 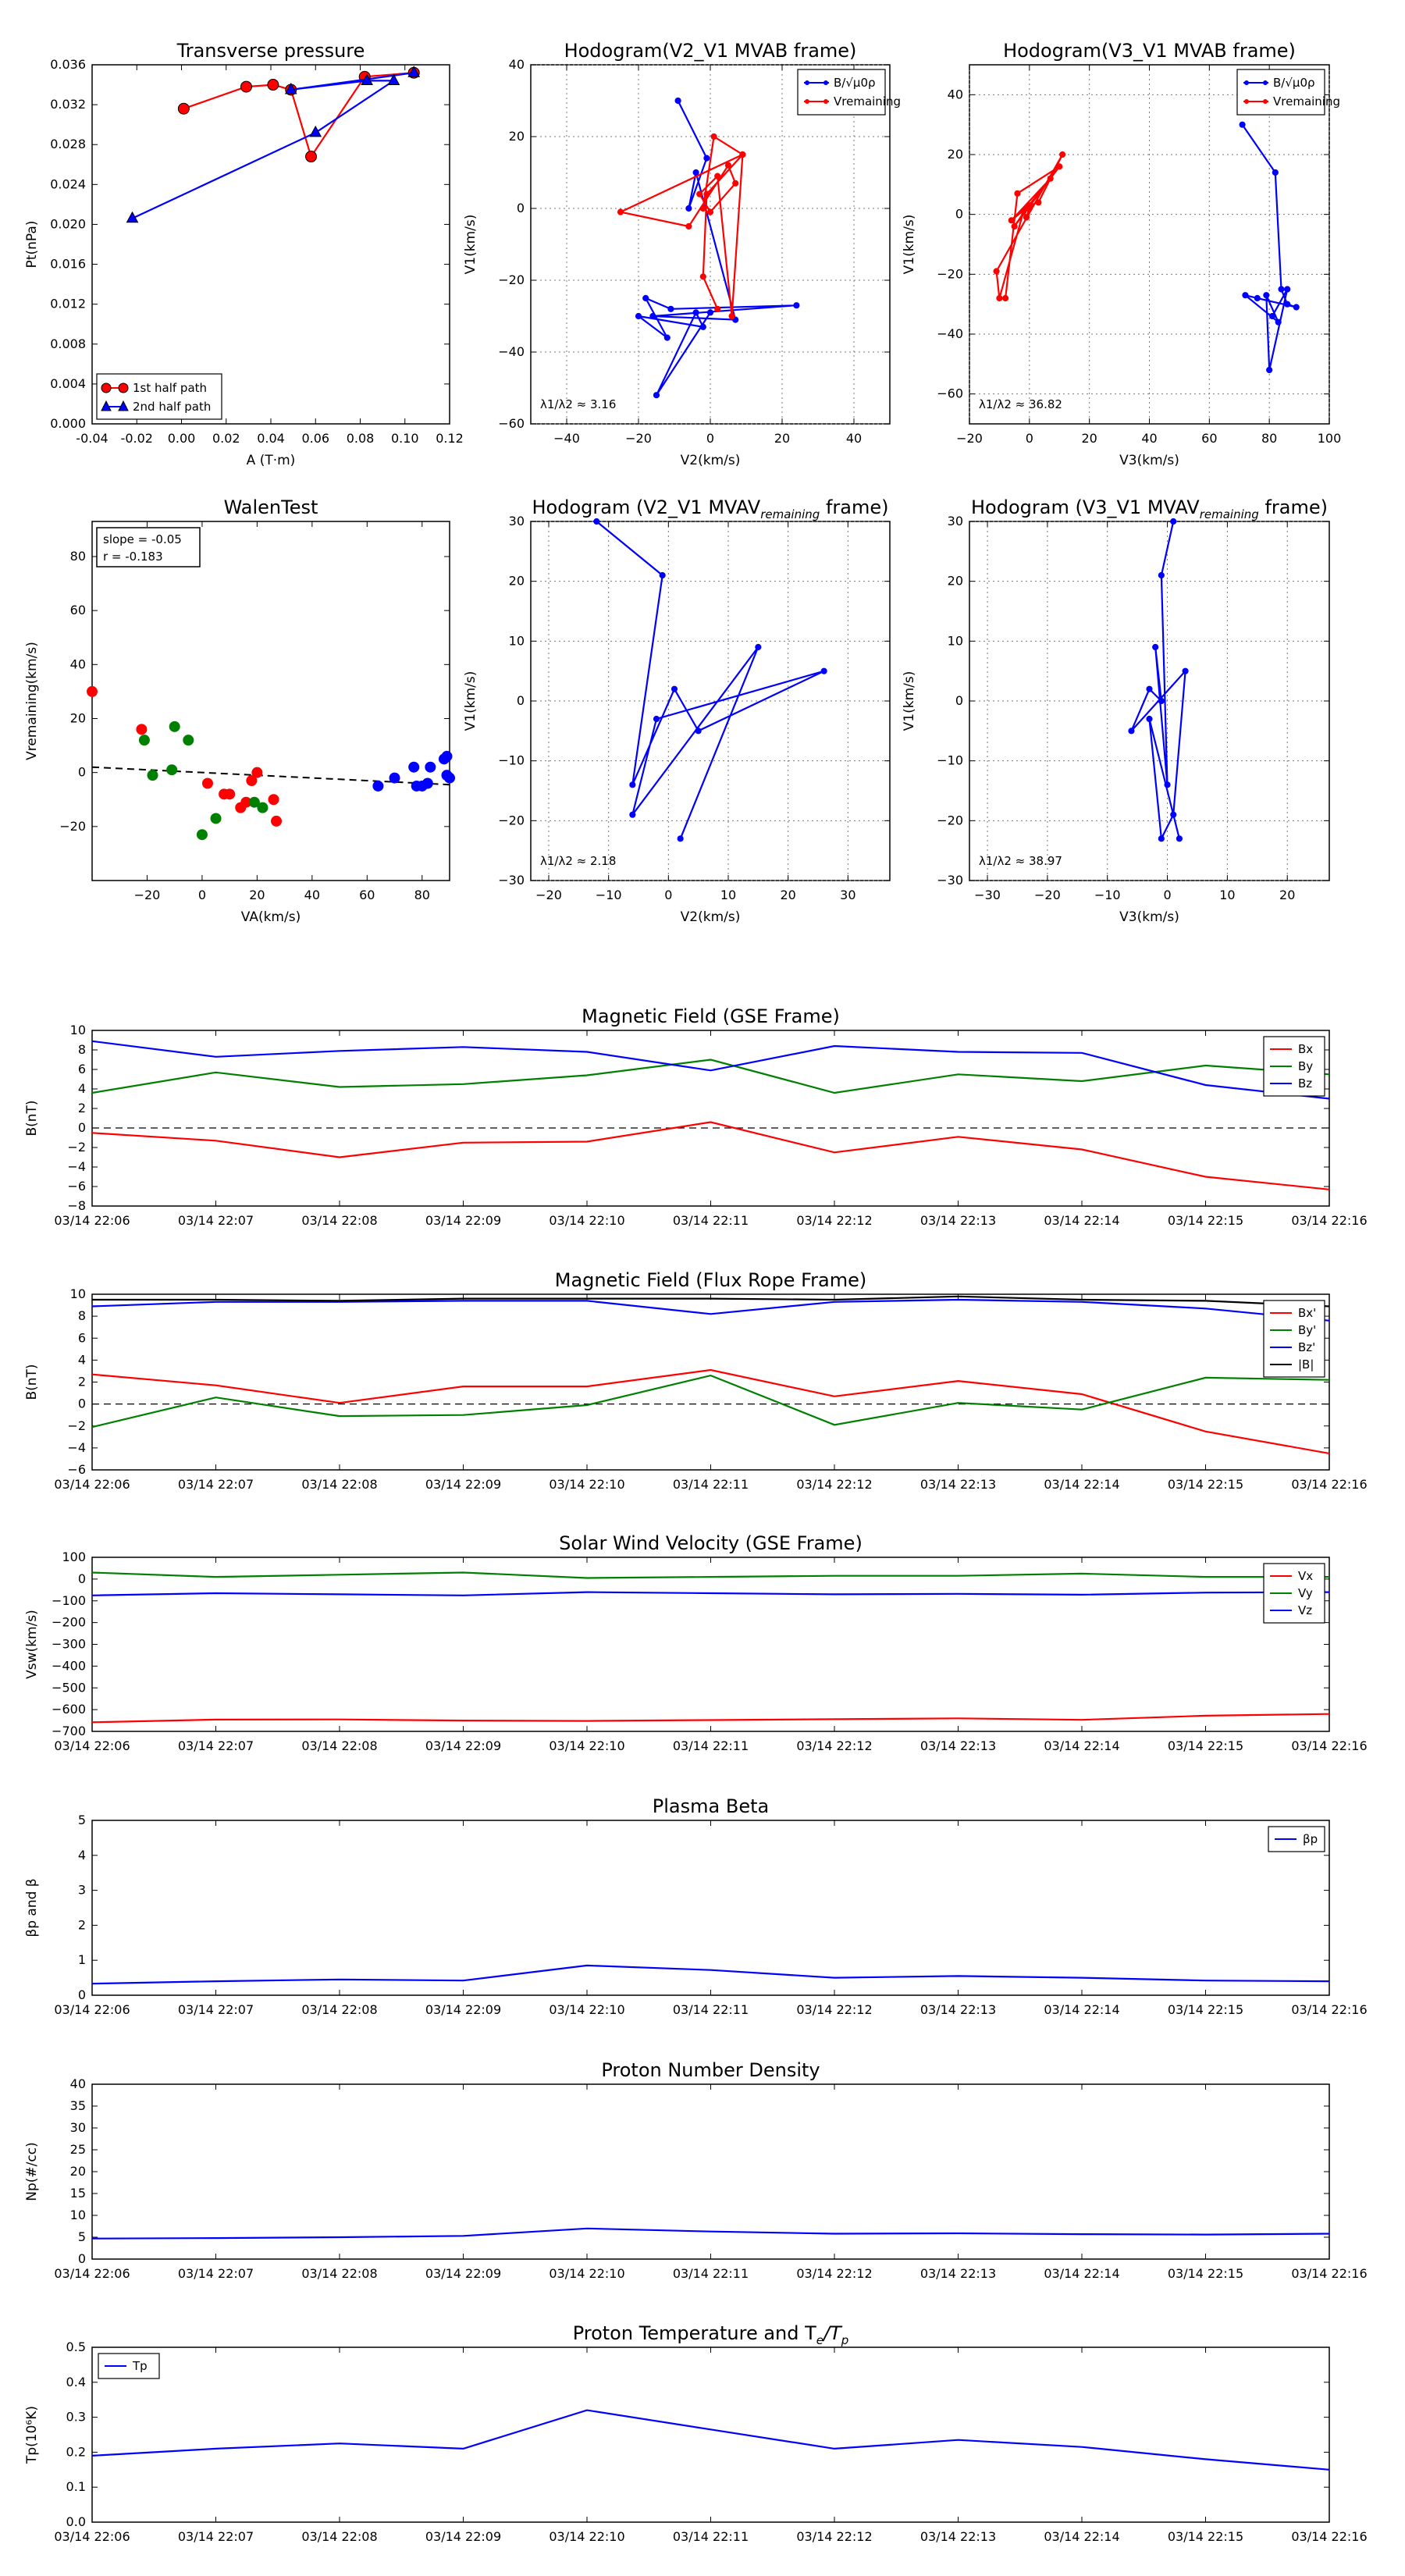 I want to click on legend-box, so click(x=1281, y=92).